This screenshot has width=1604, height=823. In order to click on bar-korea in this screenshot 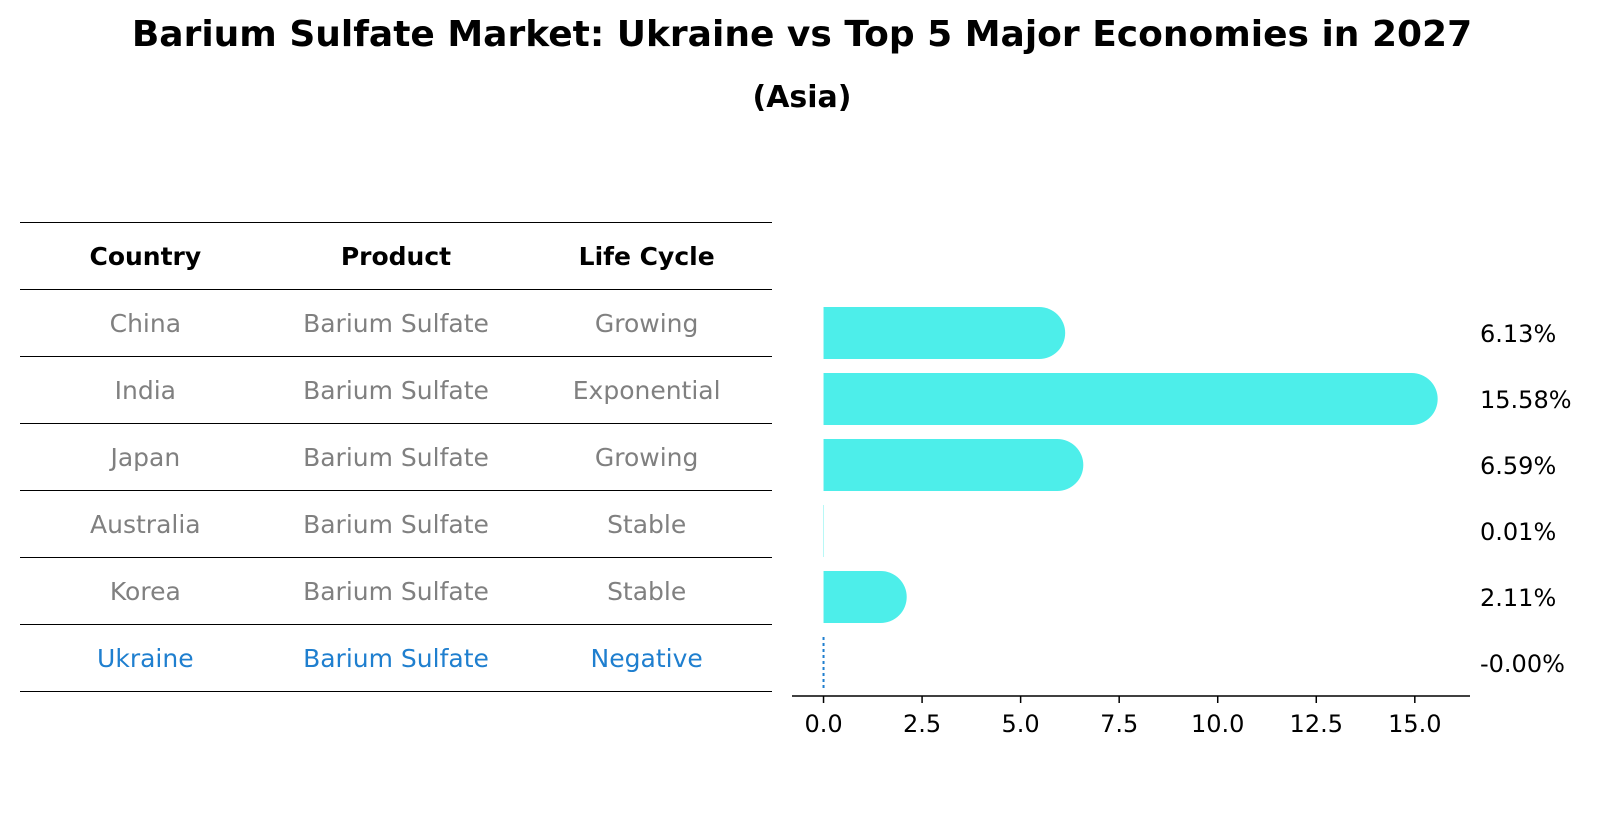, I will do `click(865, 597)`.